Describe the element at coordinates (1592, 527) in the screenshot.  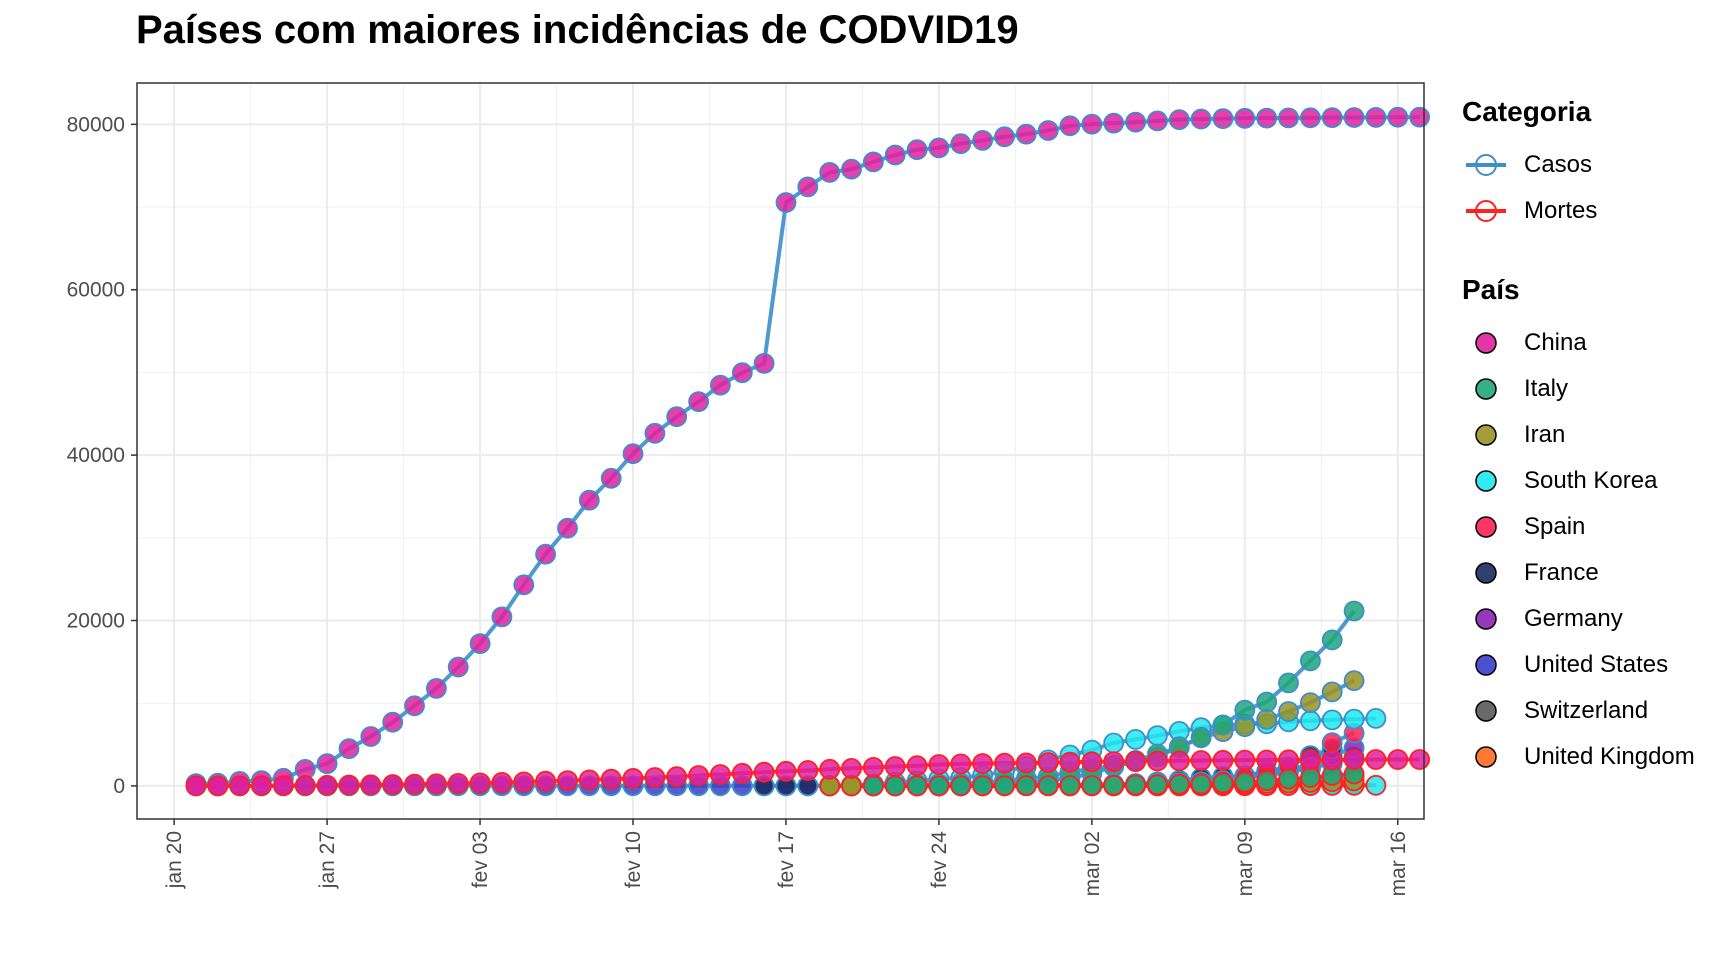
I see `legend-item-country: Spain` at that location.